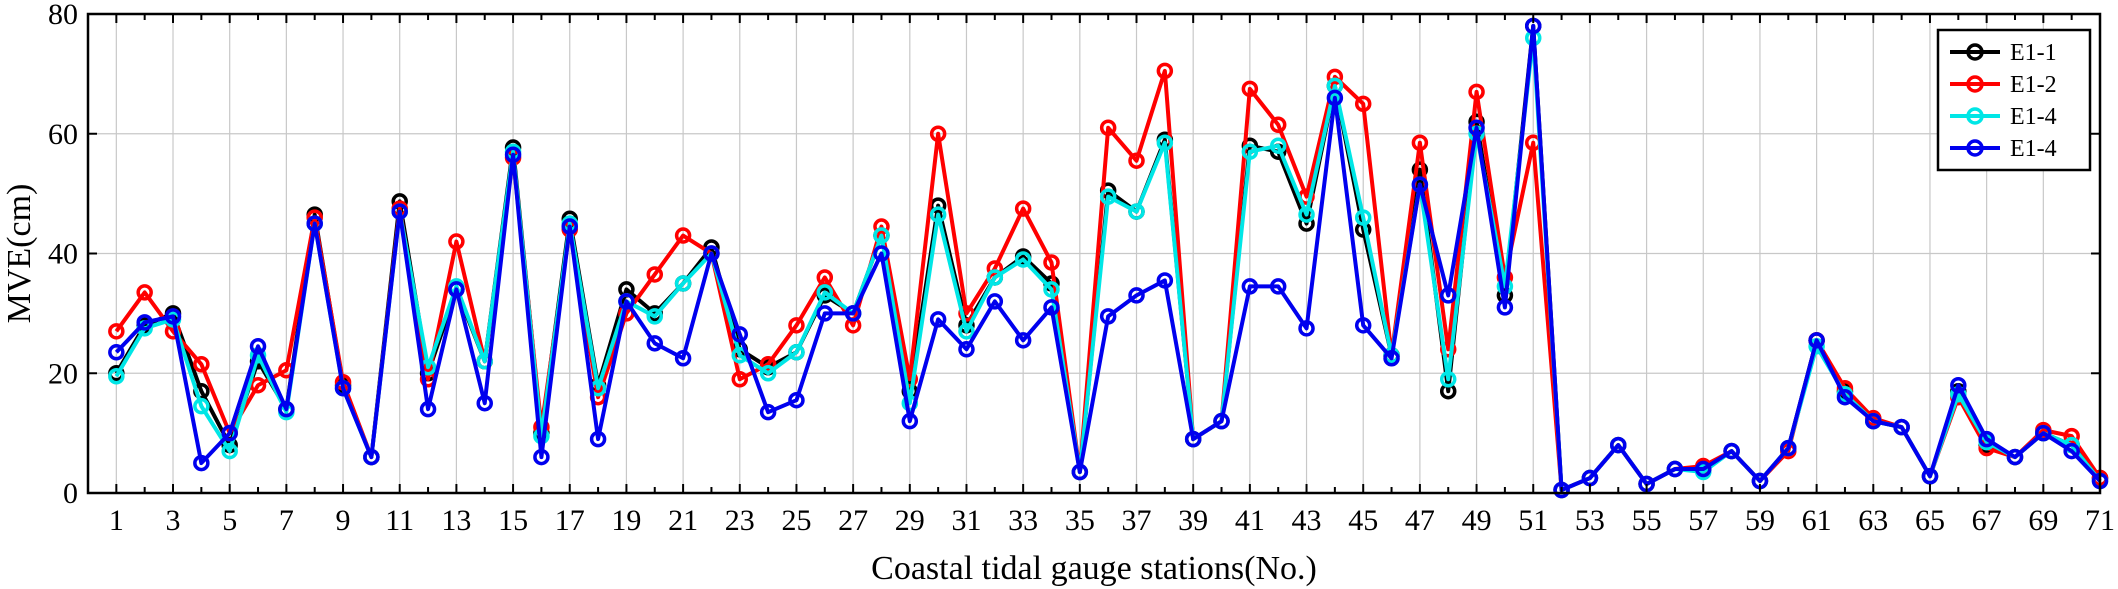 The width and height of the screenshot is (2118, 589). Describe the element at coordinates (1137, 520) in the screenshot. I see `x-tick-label: 37` at that location.